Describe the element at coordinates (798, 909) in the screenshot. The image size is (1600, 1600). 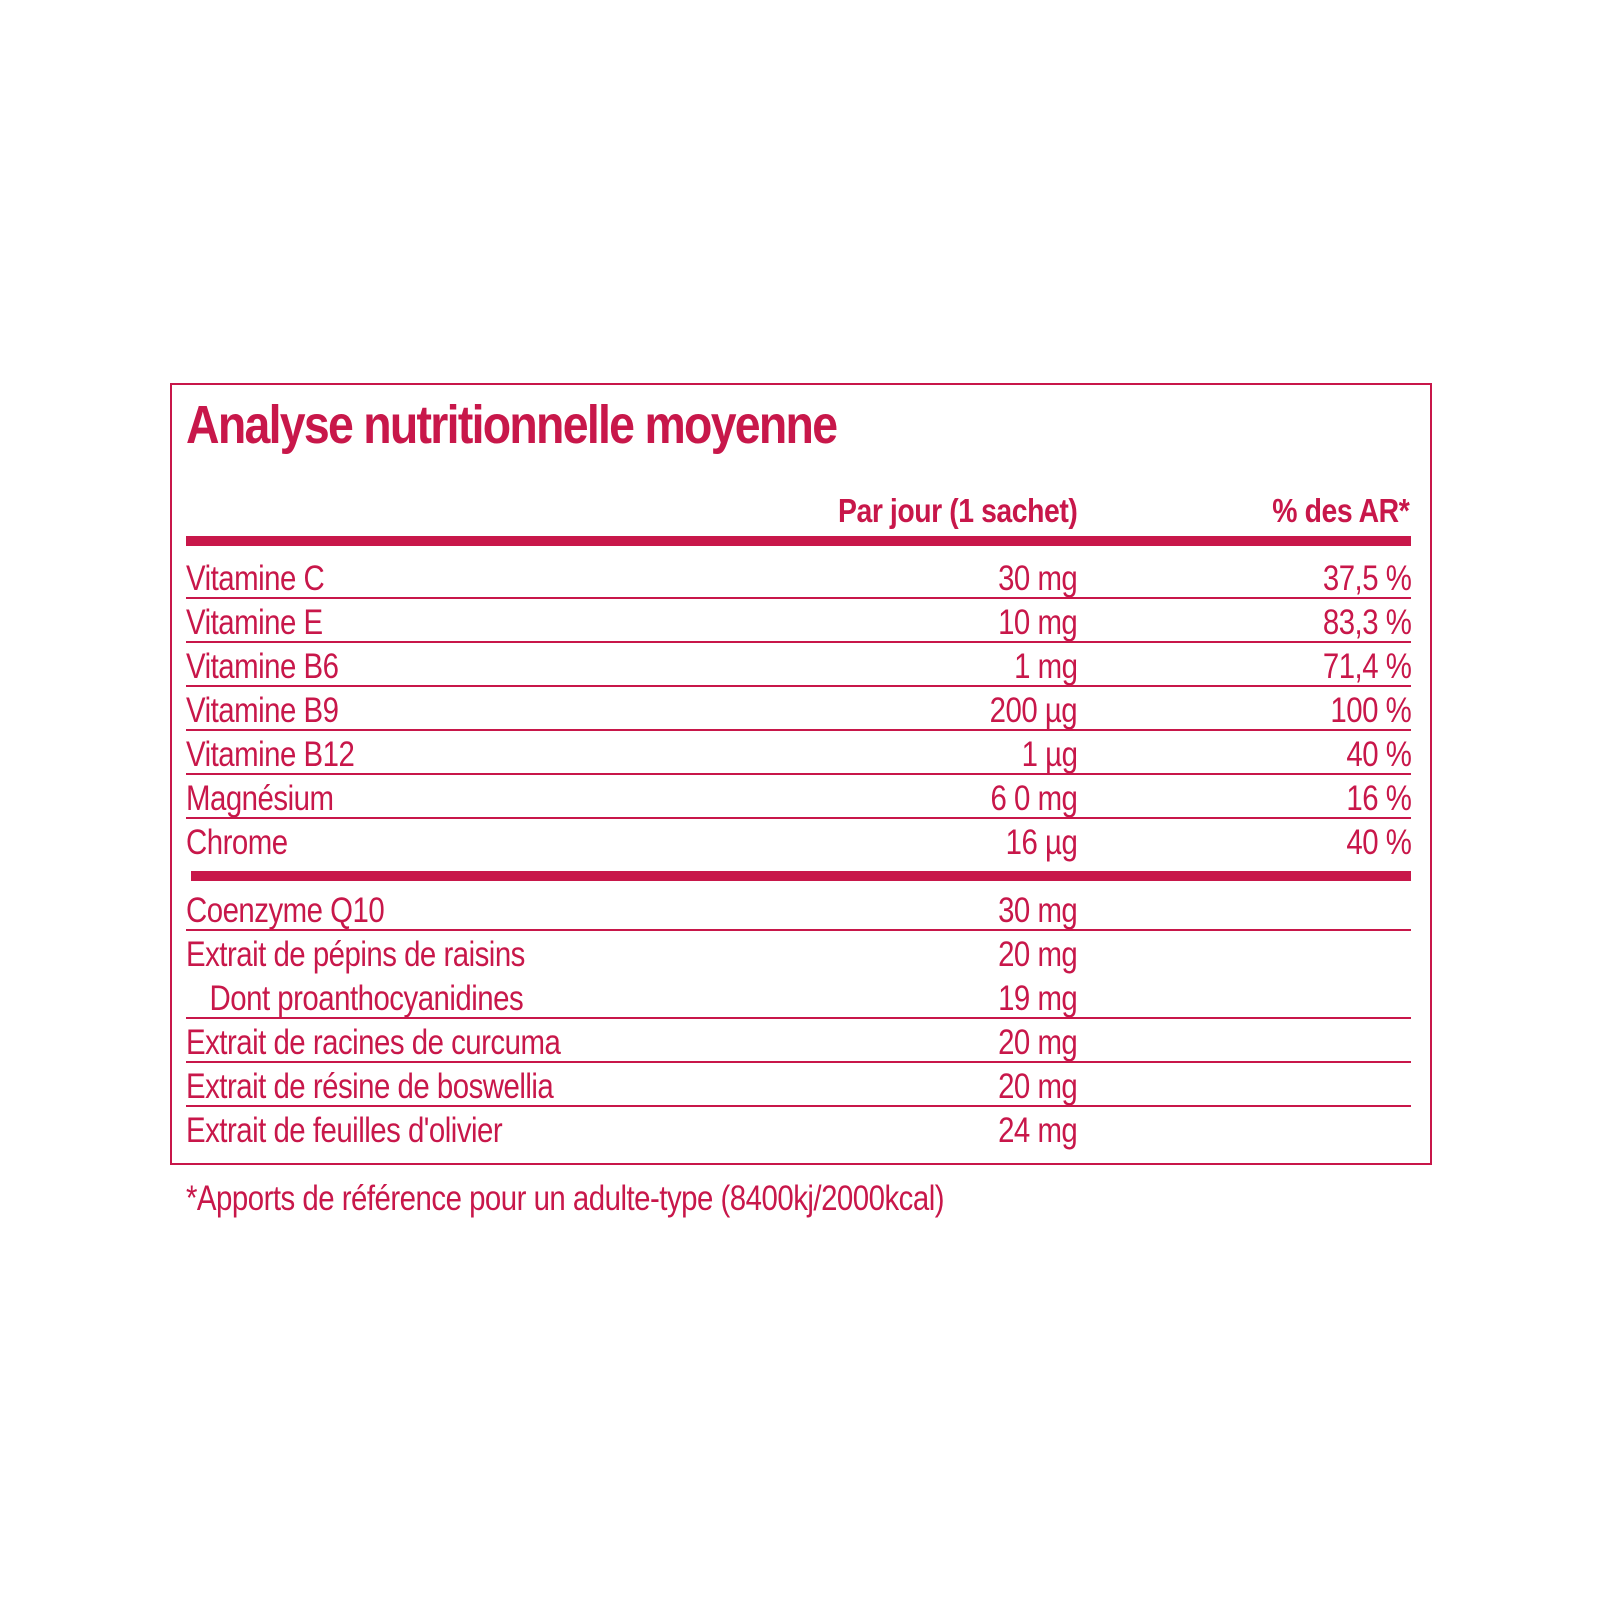
I see `table-row-coenzyme-q10: Coenzyme Q10 30 mg` at that location.